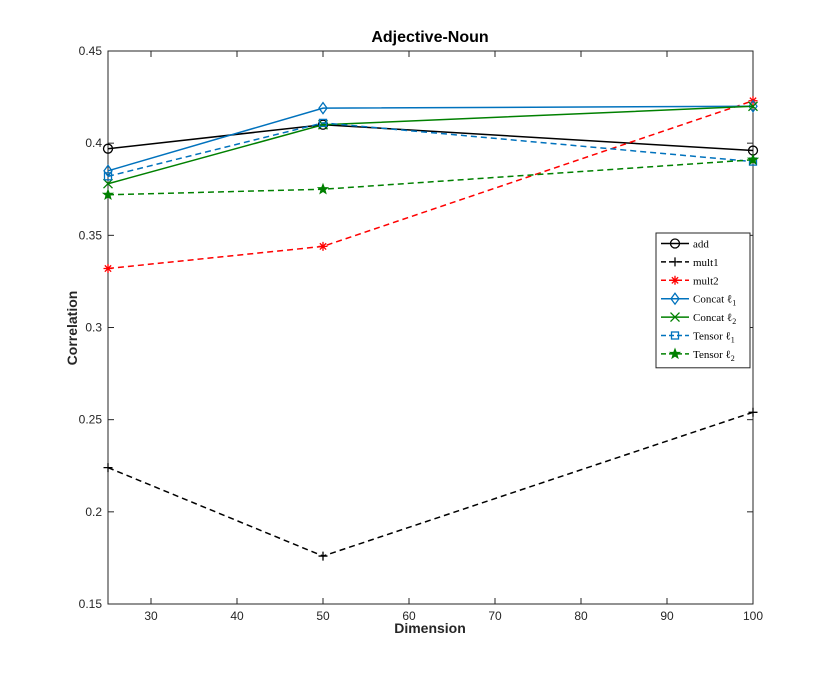 The width and height of the screenshot is (830, 679). What do you see at coordinates (151, 616) in the screenshot?
I see `x-tick-label: 30` at bounding box center [151, 616].